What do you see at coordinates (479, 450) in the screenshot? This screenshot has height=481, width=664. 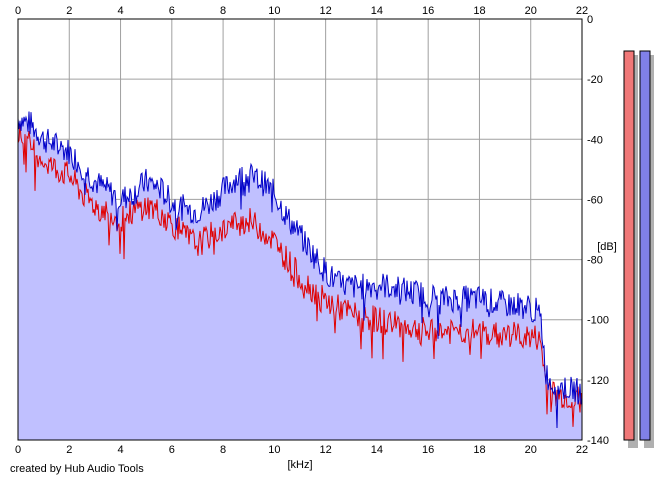 I see `x-tick-label-bottom: 18` at bounding box center [479, 450].